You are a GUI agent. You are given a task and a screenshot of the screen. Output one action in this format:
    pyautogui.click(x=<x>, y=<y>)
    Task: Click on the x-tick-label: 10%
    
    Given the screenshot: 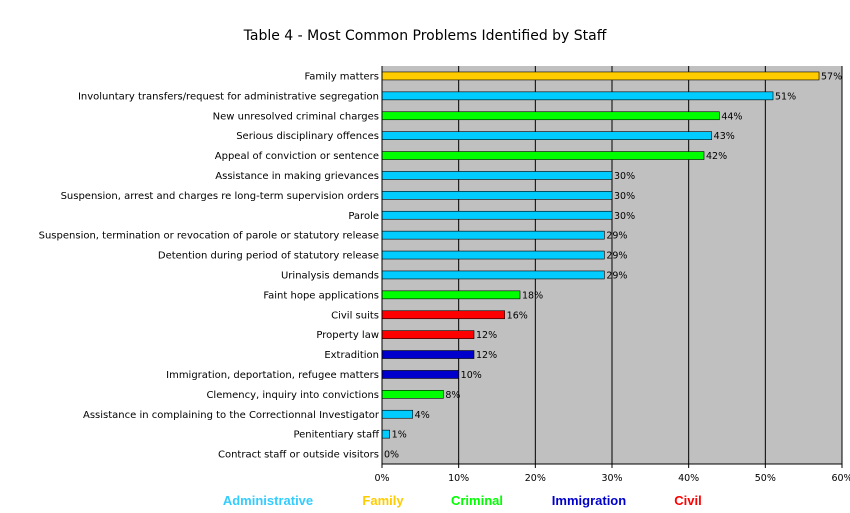 What is the action you would take?
    pyautogui.click(x=458, y=478)
    